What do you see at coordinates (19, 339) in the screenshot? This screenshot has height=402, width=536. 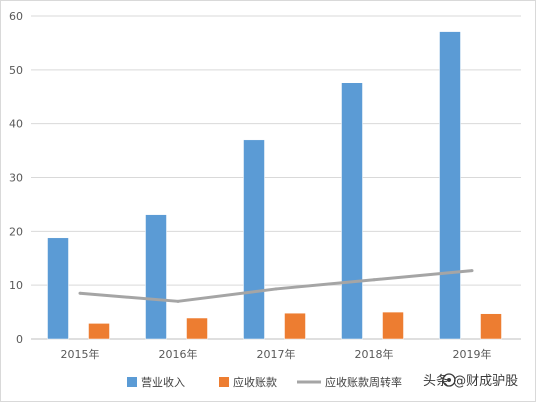 I see `y-tick-label: 0` at bounding box center [19, 339].